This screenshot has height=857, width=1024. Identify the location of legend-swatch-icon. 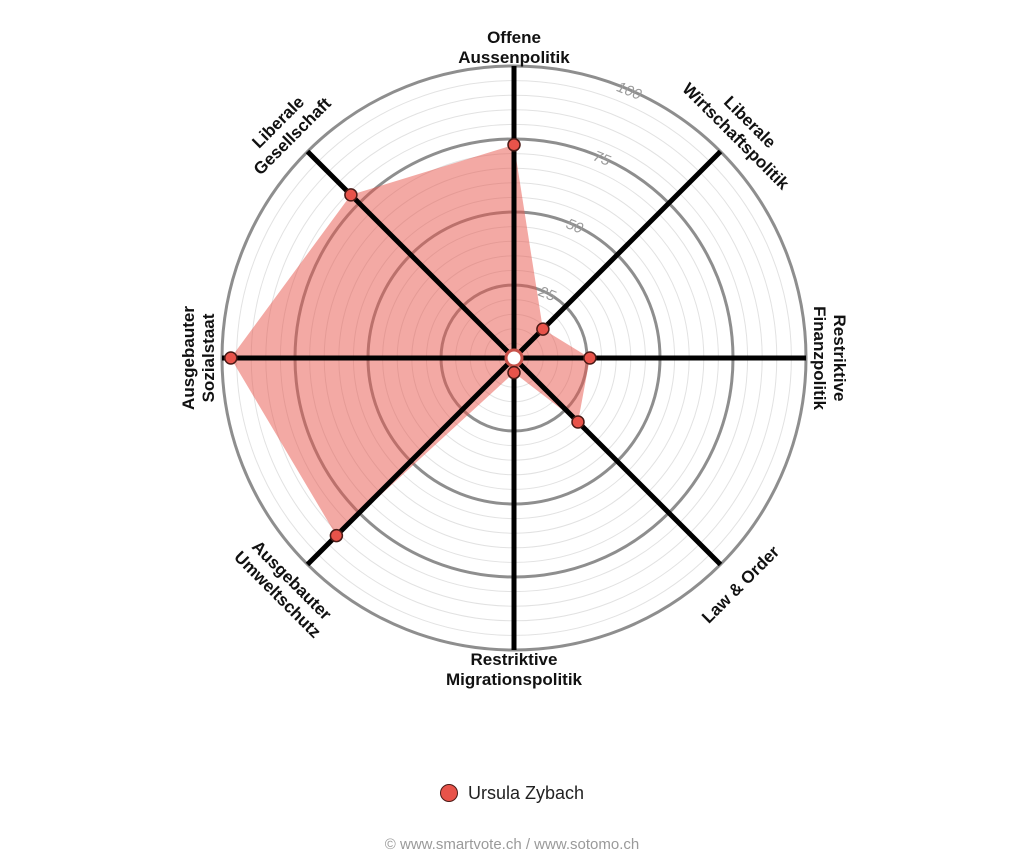
(448, 793).